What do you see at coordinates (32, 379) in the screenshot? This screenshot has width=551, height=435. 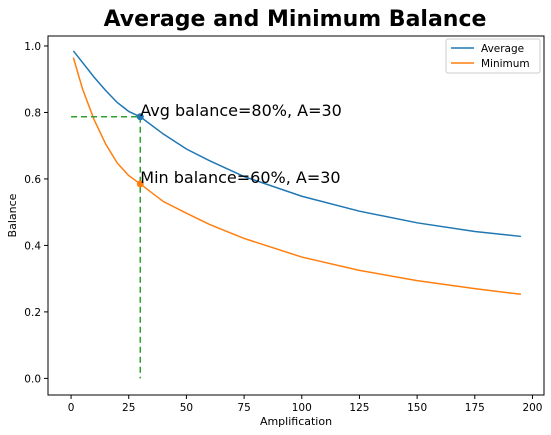 I see `y-tick-label: 0.0` at bounding box center [32, 379].